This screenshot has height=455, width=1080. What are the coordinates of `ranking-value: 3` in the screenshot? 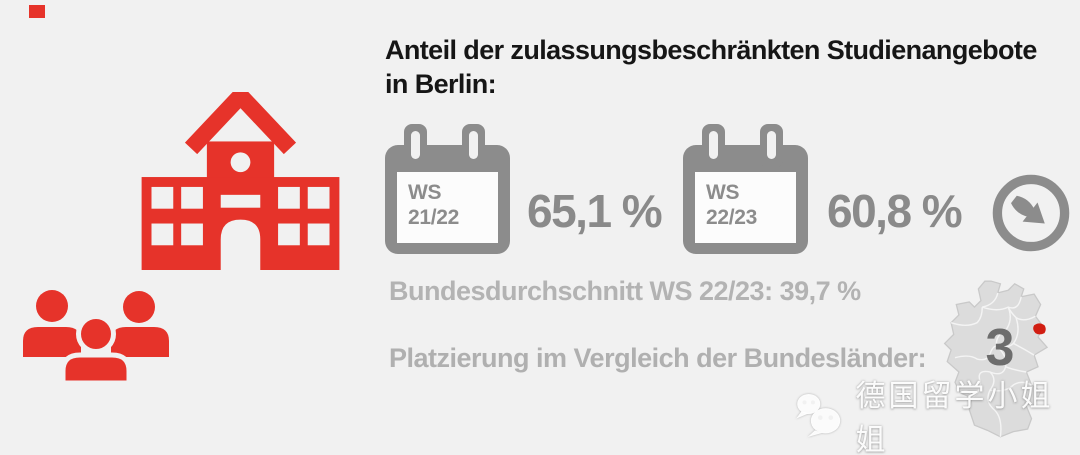 It's located at (1000, 348).